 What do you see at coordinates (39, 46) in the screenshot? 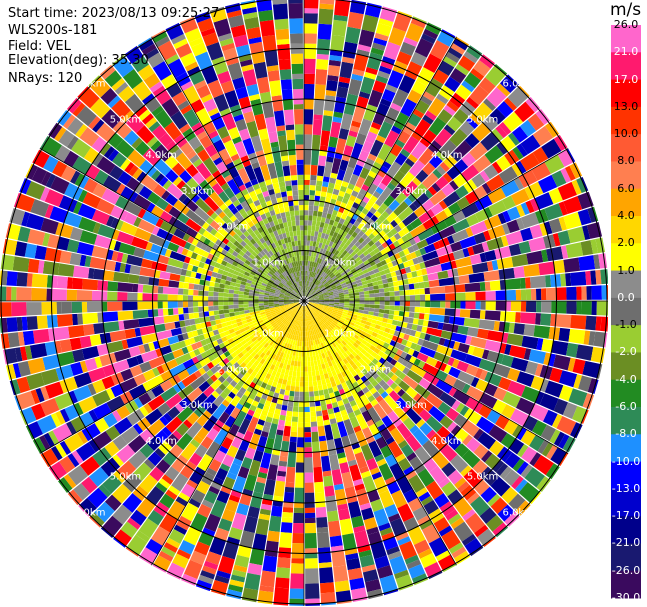
I see `field-label: Field: VEL` at bounding box center [39, 46].